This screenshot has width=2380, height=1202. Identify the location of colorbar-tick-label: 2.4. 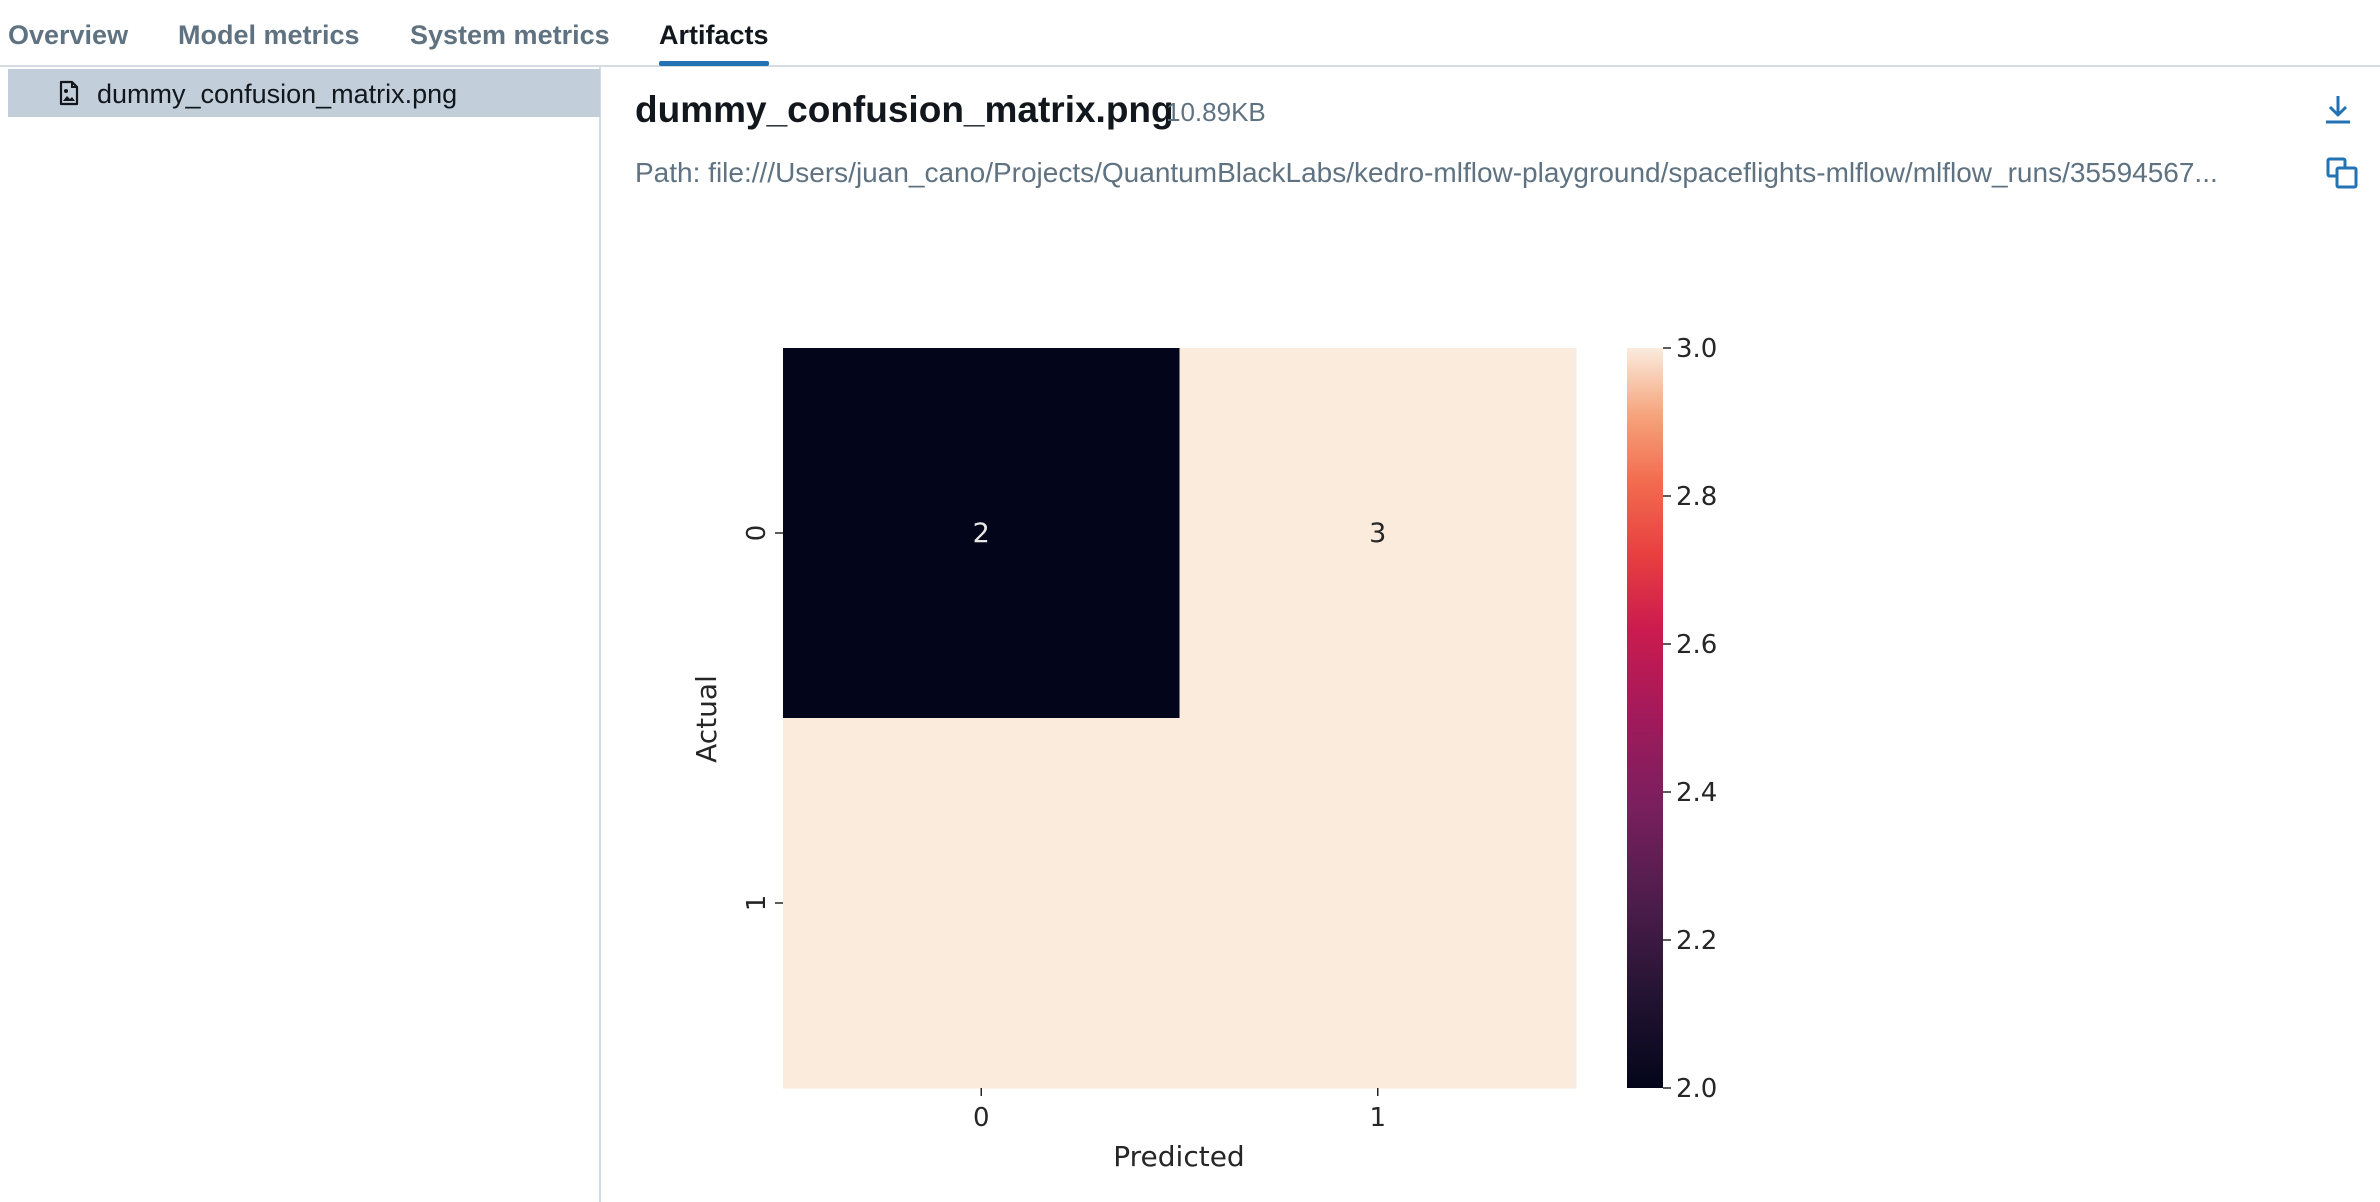
(1696, 793).